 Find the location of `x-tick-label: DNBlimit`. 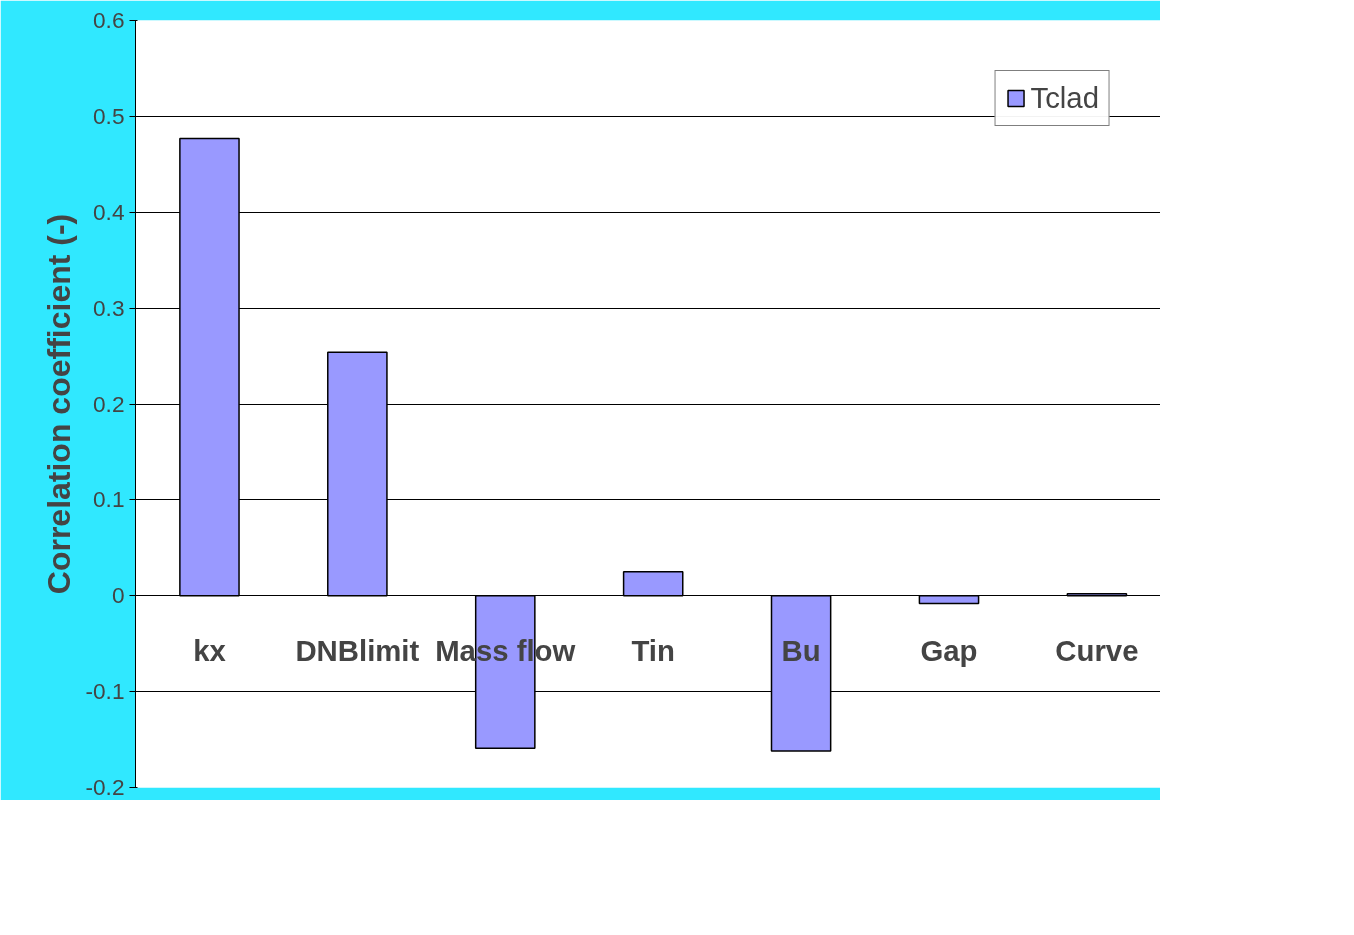

x-tick-label: DNBlimit is located at coordinates (357, 650).